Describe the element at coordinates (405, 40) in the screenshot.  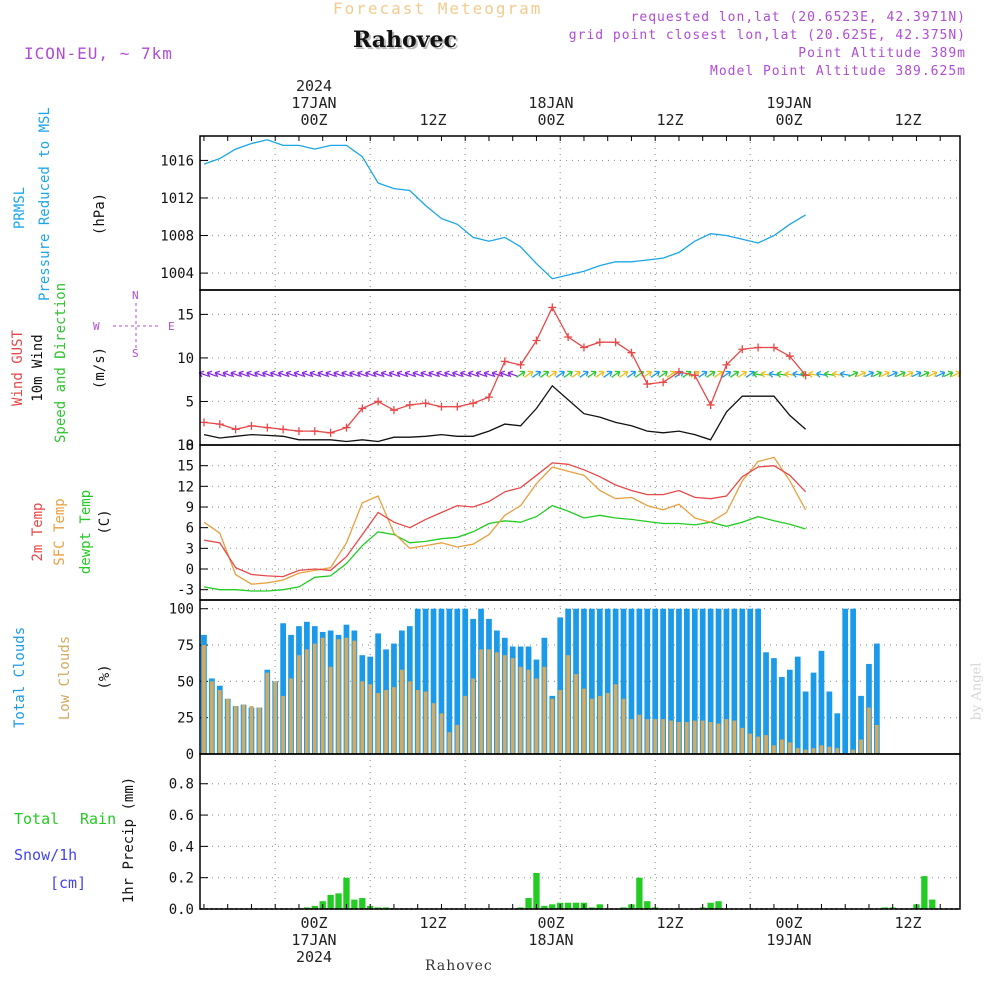
I see `location-title: Rahovec` at that location.